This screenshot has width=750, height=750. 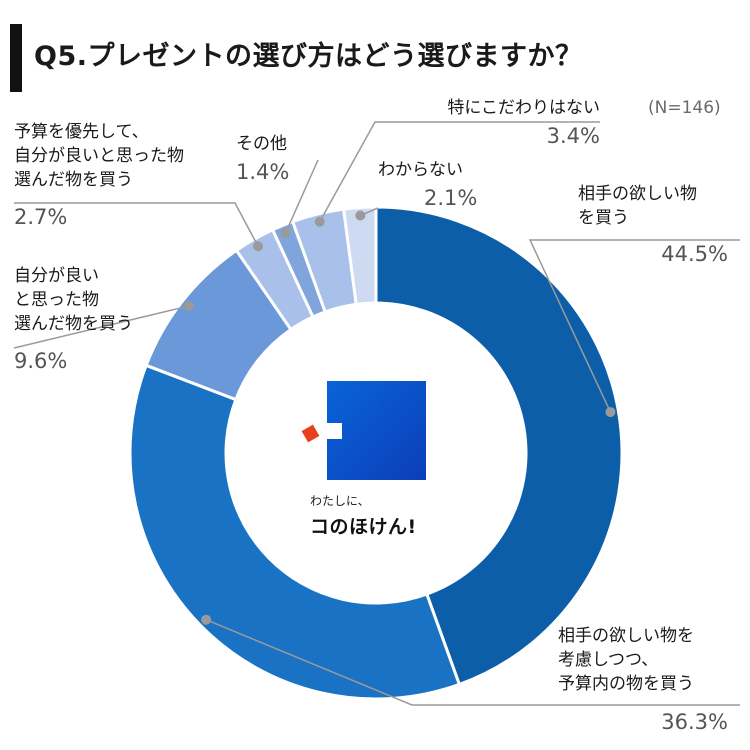 I want to click on slice-label-line: その他, so click(x=261, y=144).